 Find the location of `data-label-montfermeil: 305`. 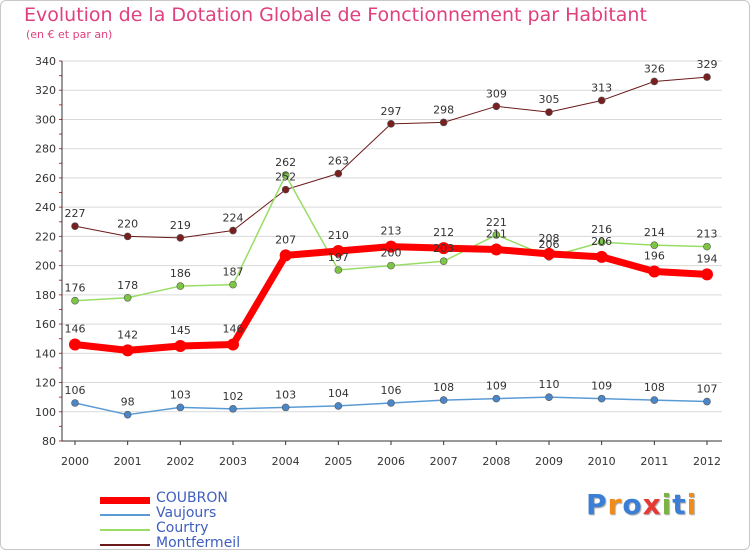

data-label-montfermeil: 305 is located at coordinates (549, 99).